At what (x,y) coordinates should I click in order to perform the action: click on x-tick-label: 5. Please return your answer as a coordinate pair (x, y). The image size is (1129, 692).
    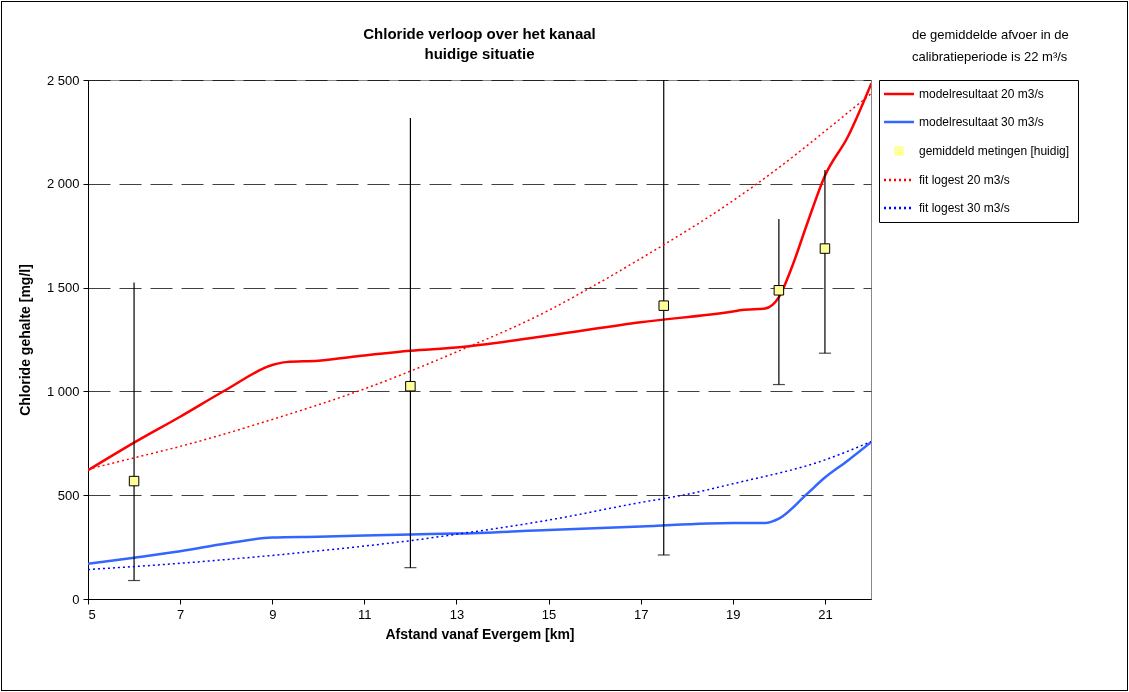
    Looking at the image, I should click on (92, 614).